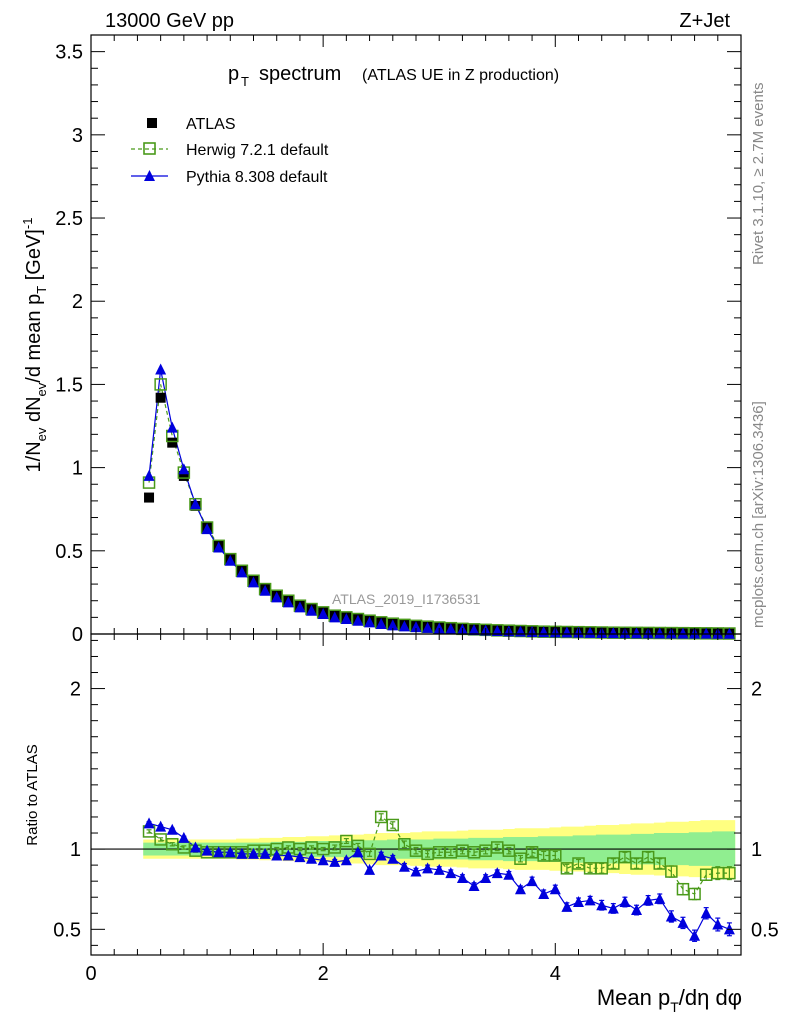 This screenshot has width=786, height=1024. I want to click on rivet-side-label: Rivet 3.1.10, ≥ 2.7M events, so click(758, 174).